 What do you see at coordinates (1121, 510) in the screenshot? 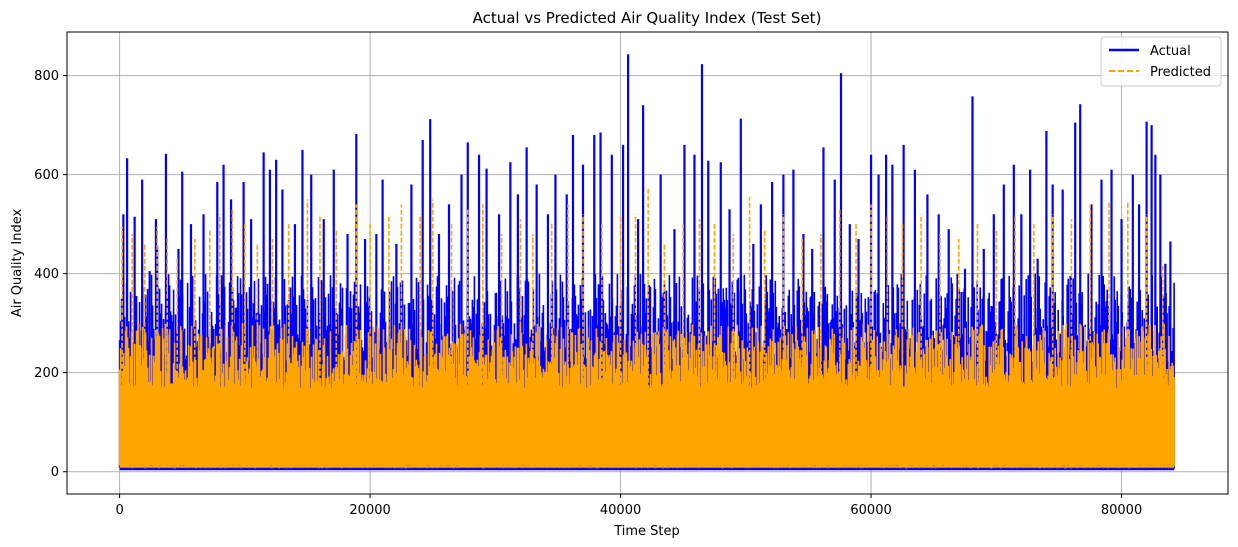
I see `x-tick-label: 80000` at bounding box center [1121, 510].